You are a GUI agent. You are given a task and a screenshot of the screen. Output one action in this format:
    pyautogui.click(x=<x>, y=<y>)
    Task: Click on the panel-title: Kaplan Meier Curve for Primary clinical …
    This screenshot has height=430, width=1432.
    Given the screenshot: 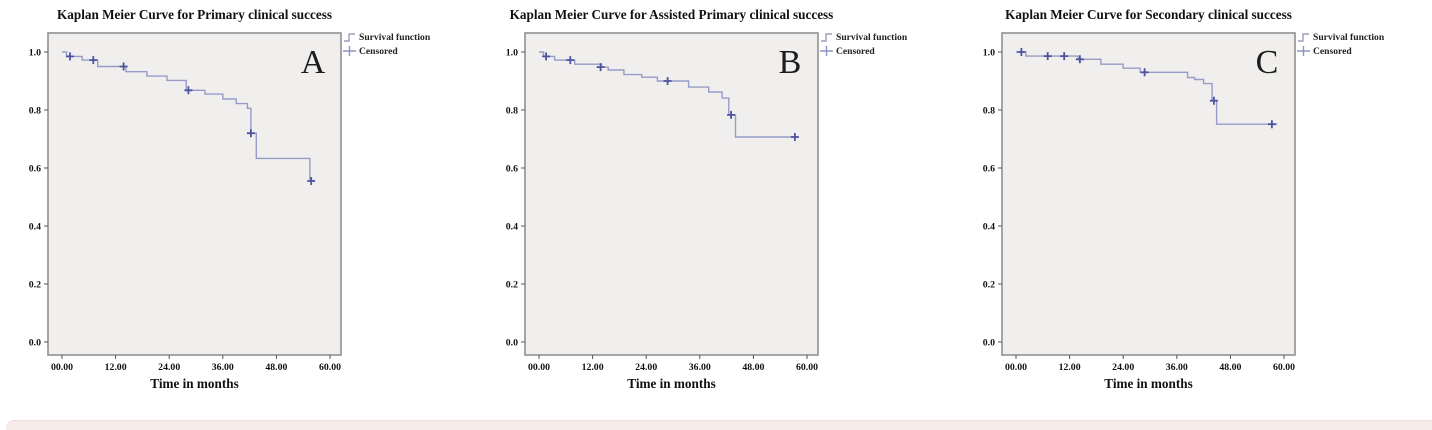 What is the action you would take?
    pyautogui.click(x=194, y=14)
    